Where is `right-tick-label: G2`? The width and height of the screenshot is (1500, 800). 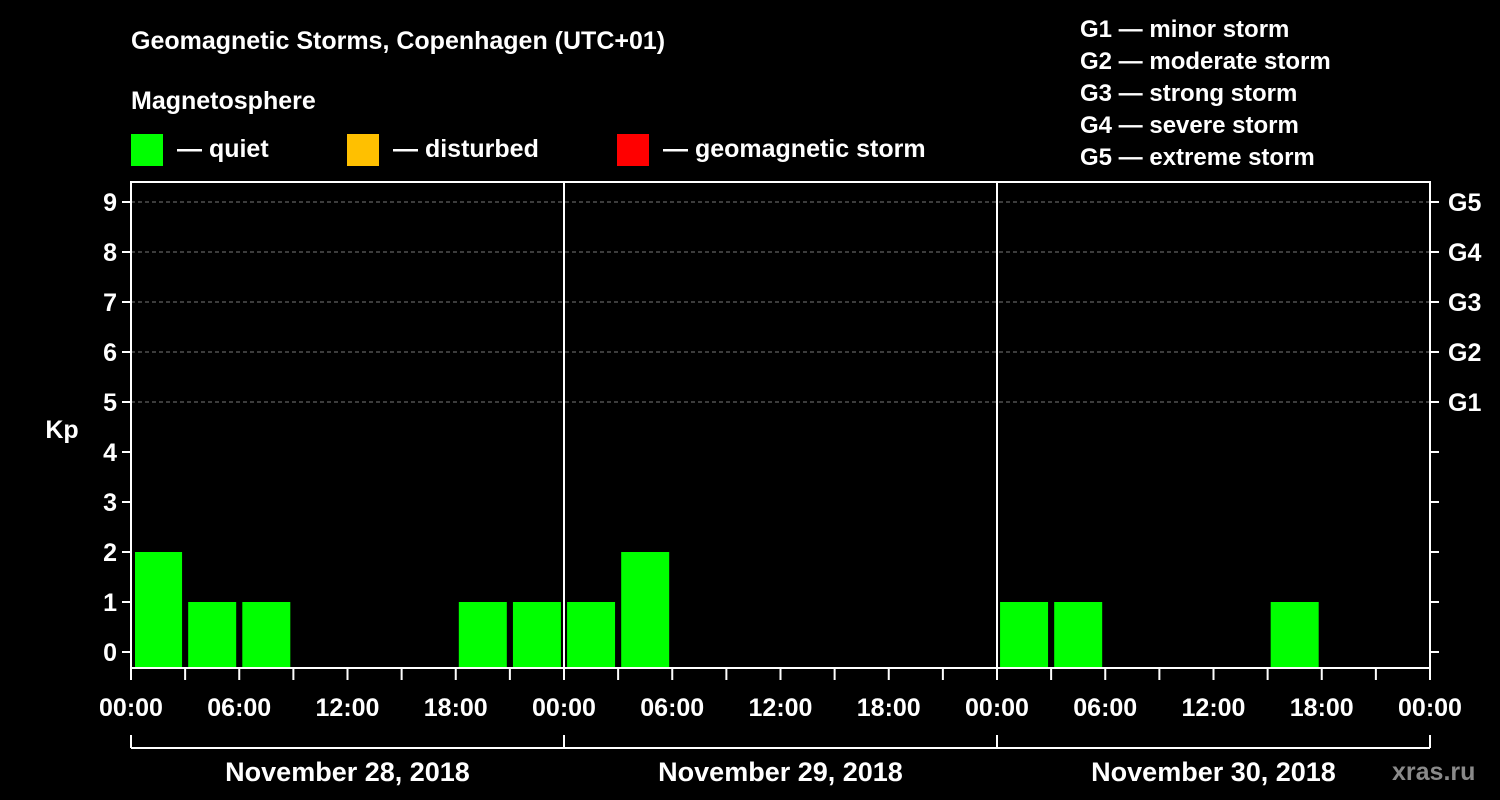 right-tick-label: G2 is located at coordinates (1464, 353).